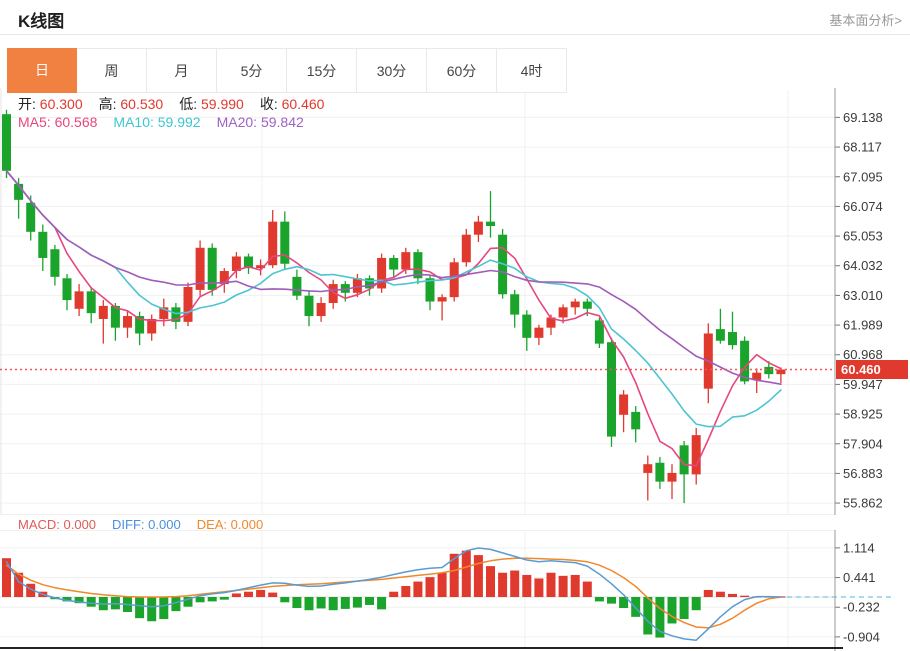 The height and width of the screenshot is (651, 910). I want to click on ma-row: MA5: 60.568 MA10: 59.992 MA20: 59.842, so click(169, 122).